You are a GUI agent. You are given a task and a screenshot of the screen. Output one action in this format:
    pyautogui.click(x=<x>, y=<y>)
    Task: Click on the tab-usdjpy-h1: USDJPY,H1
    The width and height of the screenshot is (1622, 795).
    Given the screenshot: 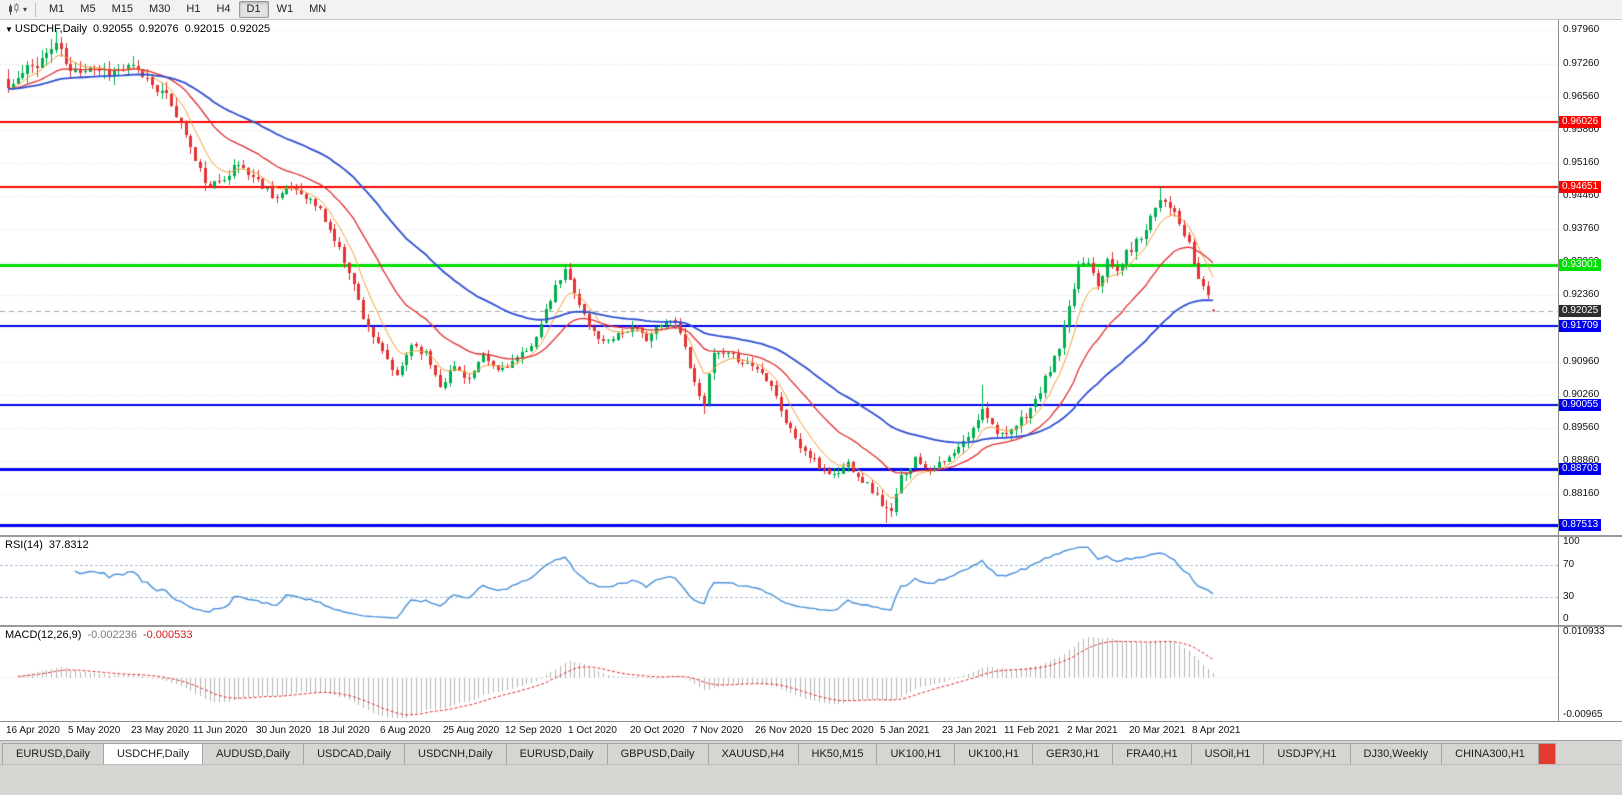 What is the action you would take?
    pyautogui.click(x=1307, y=753)
    